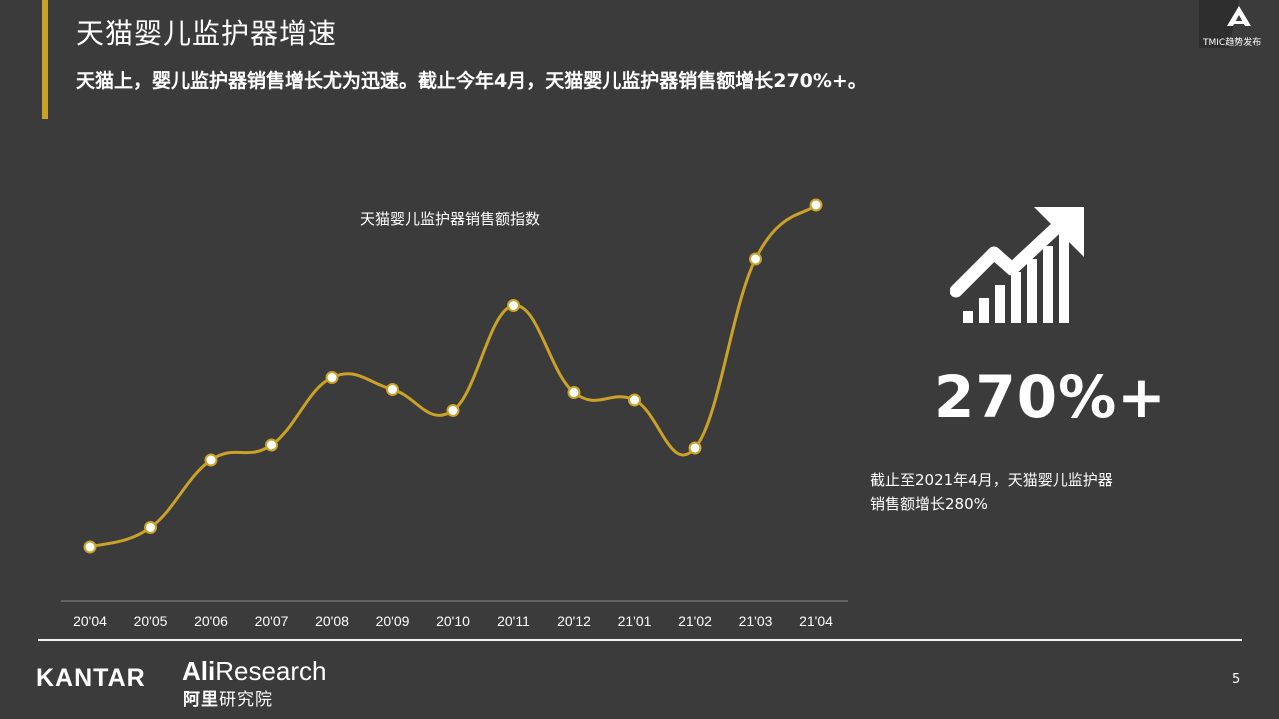 Image resolution: width=1279 pixels, height=719 pixels. Describe the element at coordinates (816, 621) in the screenshot. I see `x-tick-label: 21'04` at that location.